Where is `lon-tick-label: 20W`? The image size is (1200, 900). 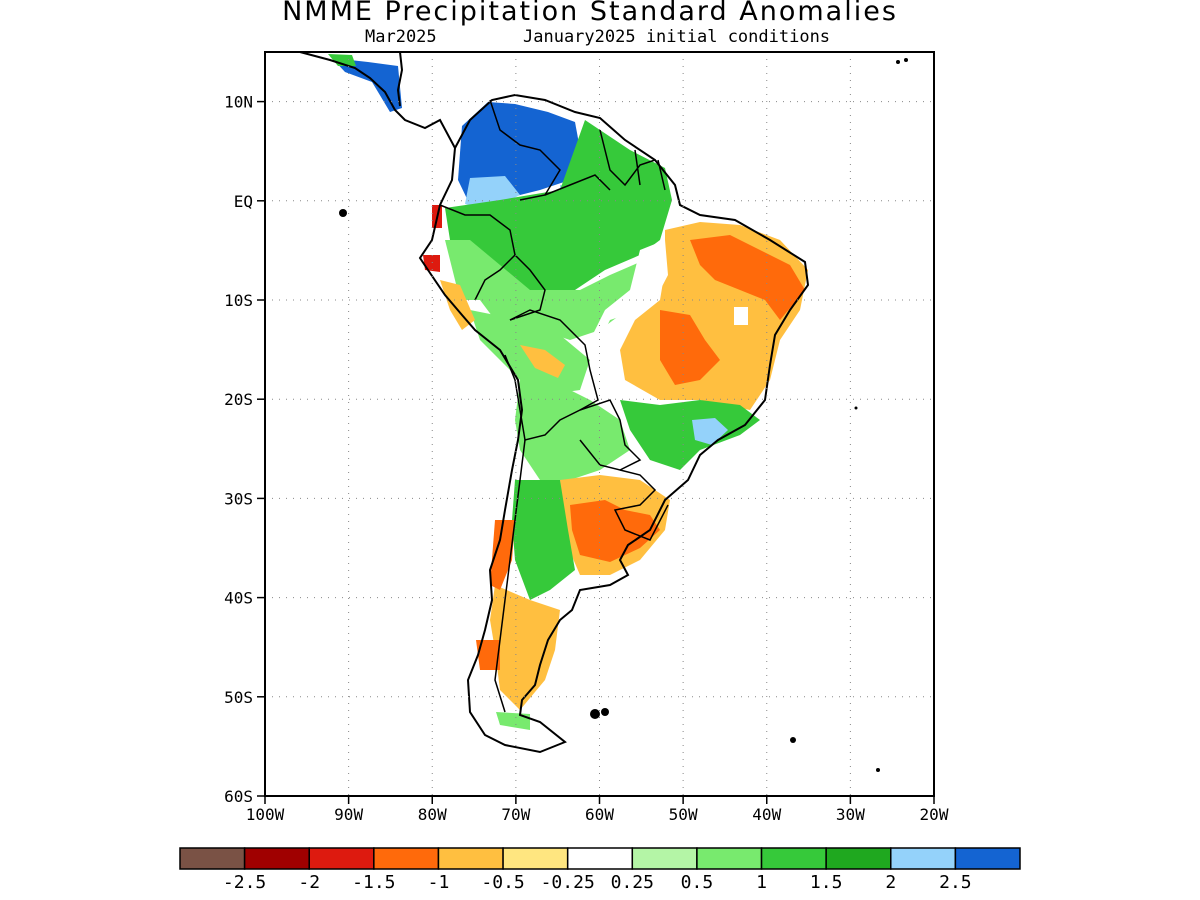
lon-tick-label: 20W is located at coordinates (934, 814).